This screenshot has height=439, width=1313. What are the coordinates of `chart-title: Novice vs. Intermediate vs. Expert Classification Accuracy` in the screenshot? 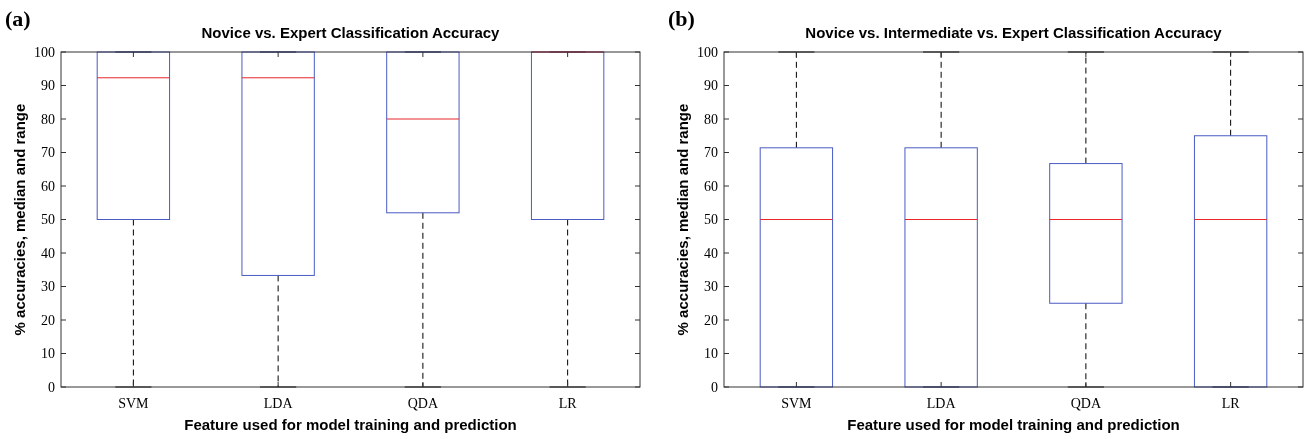 It's located at (1014, 32).